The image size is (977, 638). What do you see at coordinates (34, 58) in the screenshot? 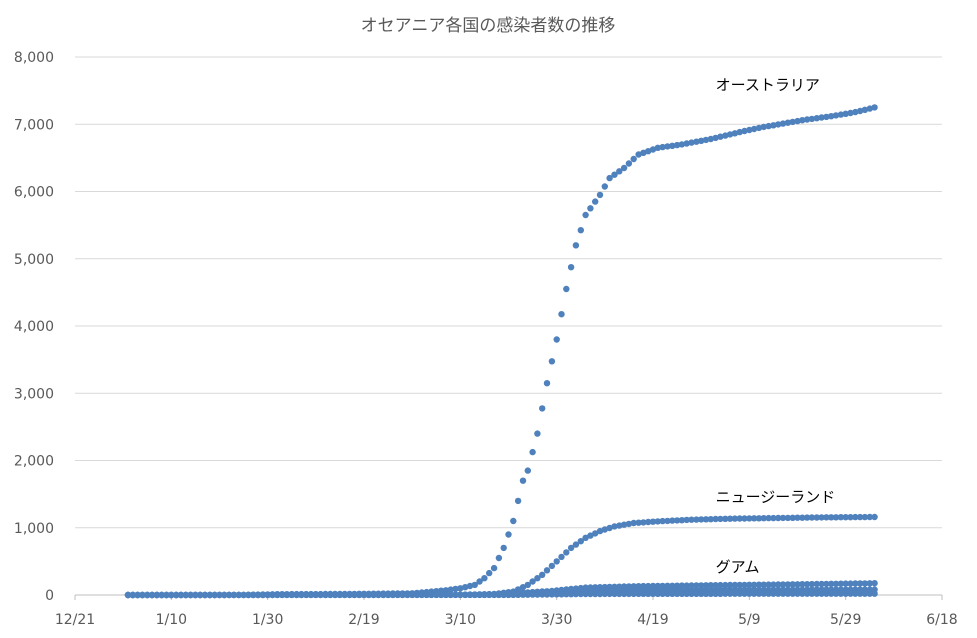
I see `y-tick-label: 8,000` at bounding box center [34, 58].